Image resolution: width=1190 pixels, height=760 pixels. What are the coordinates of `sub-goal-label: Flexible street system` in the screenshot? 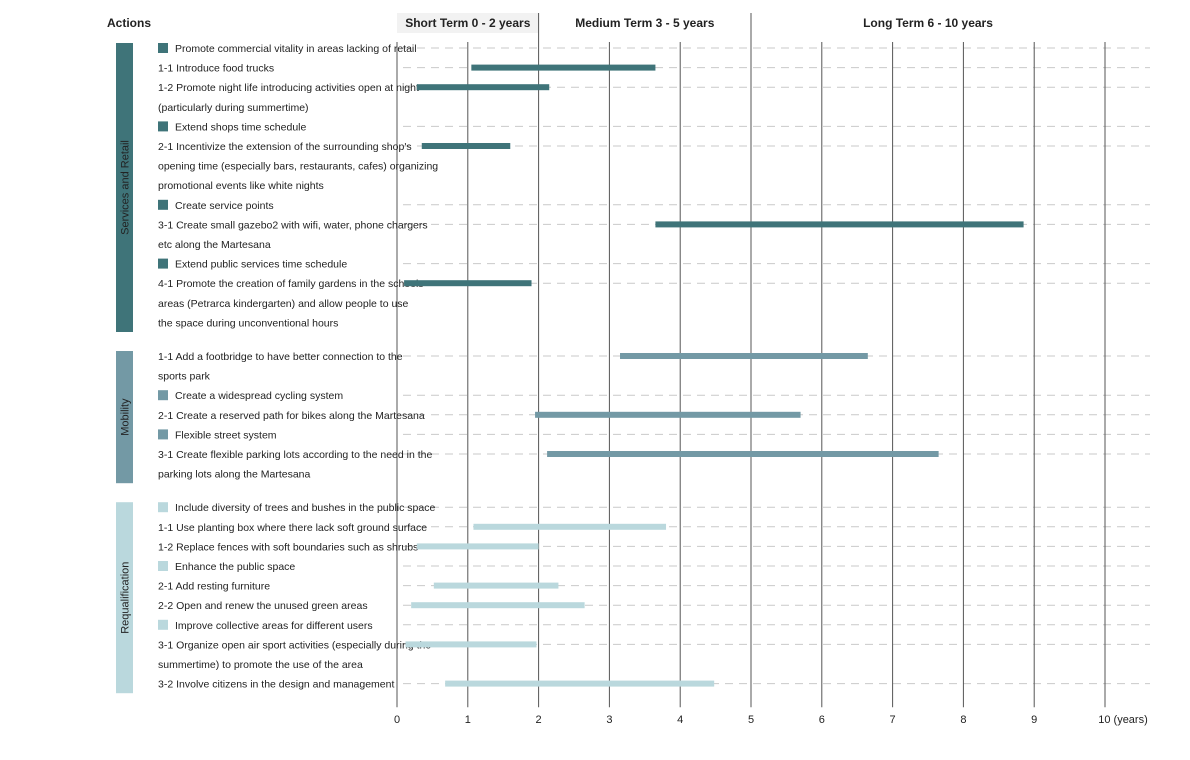 It's located at (226, 435).